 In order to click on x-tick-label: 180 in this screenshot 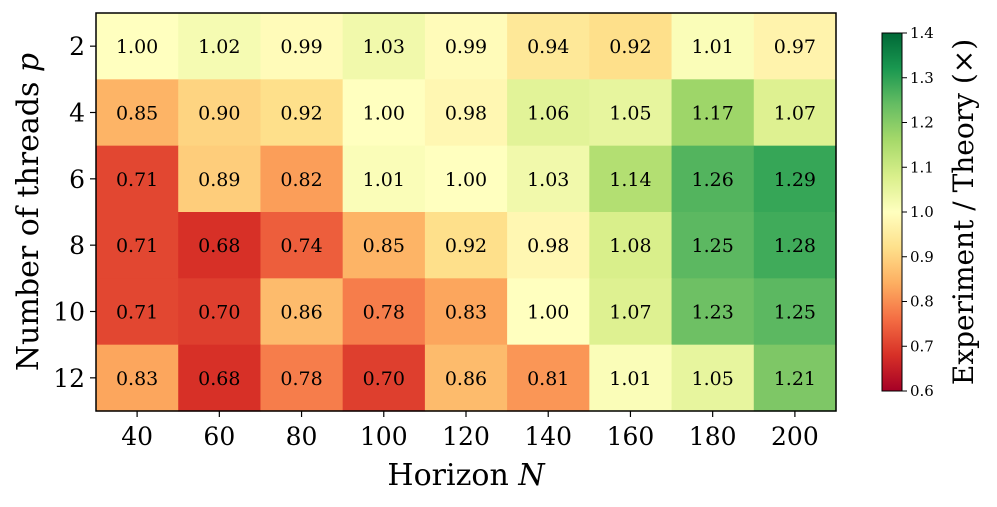, I will do `click(713, 436)`.